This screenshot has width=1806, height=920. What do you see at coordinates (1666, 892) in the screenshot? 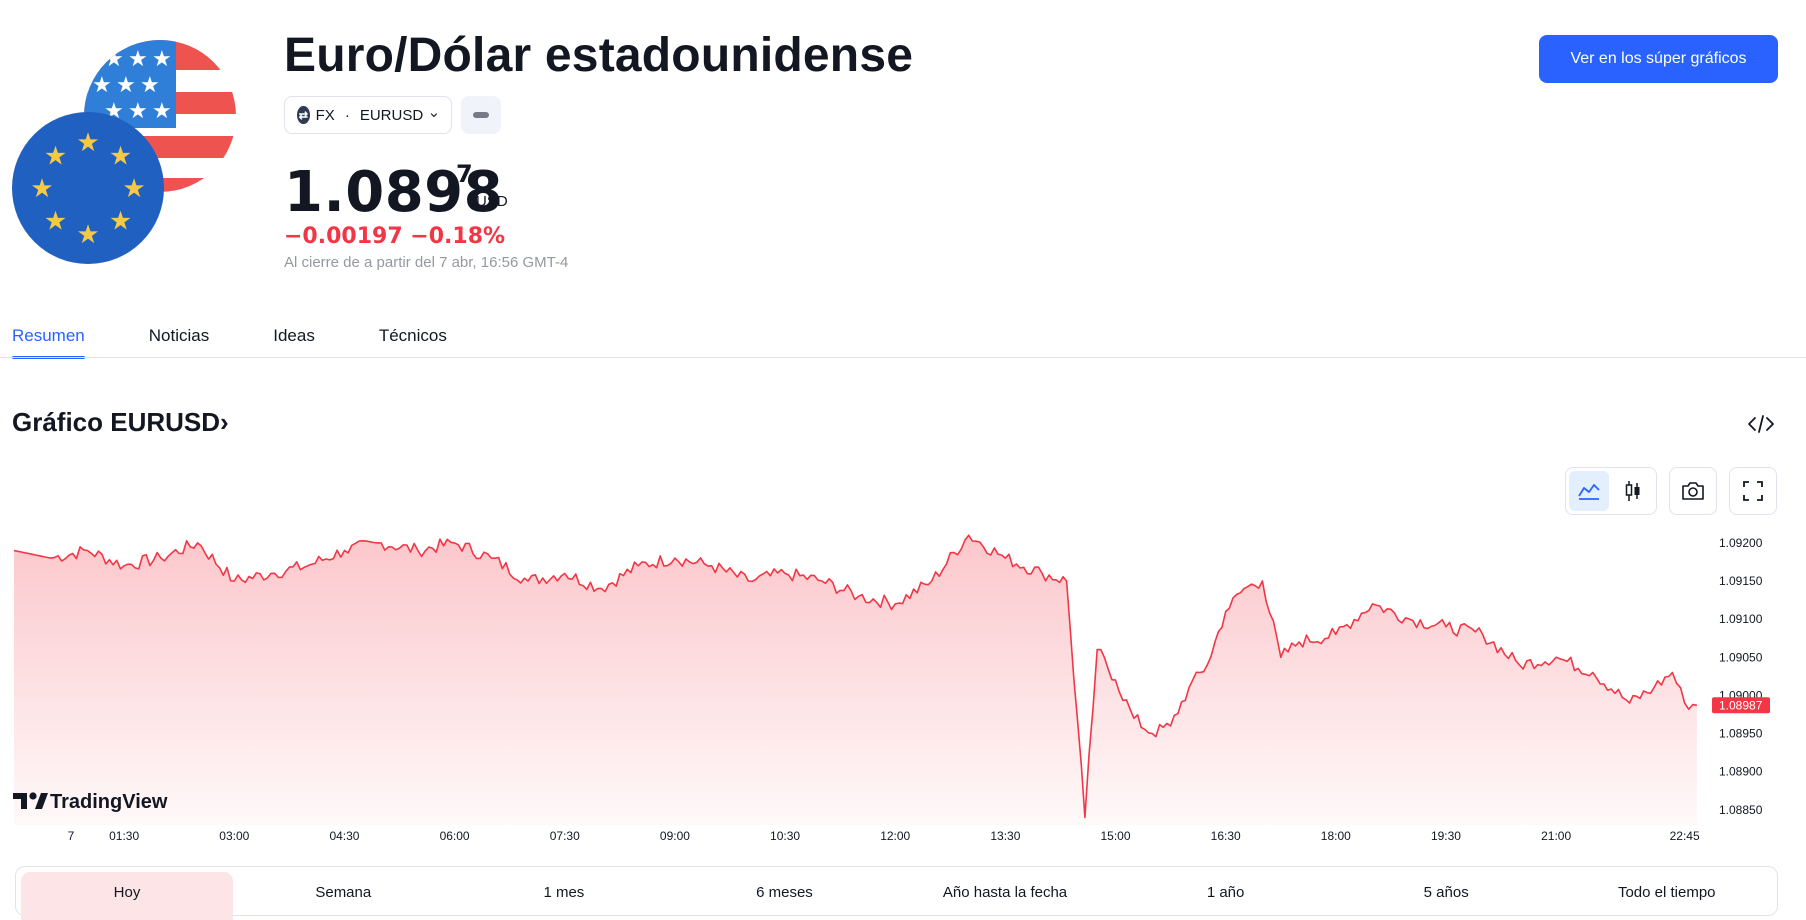
I see `range-all-time: Todo el tiempo` at bounding box center [1666, 892].